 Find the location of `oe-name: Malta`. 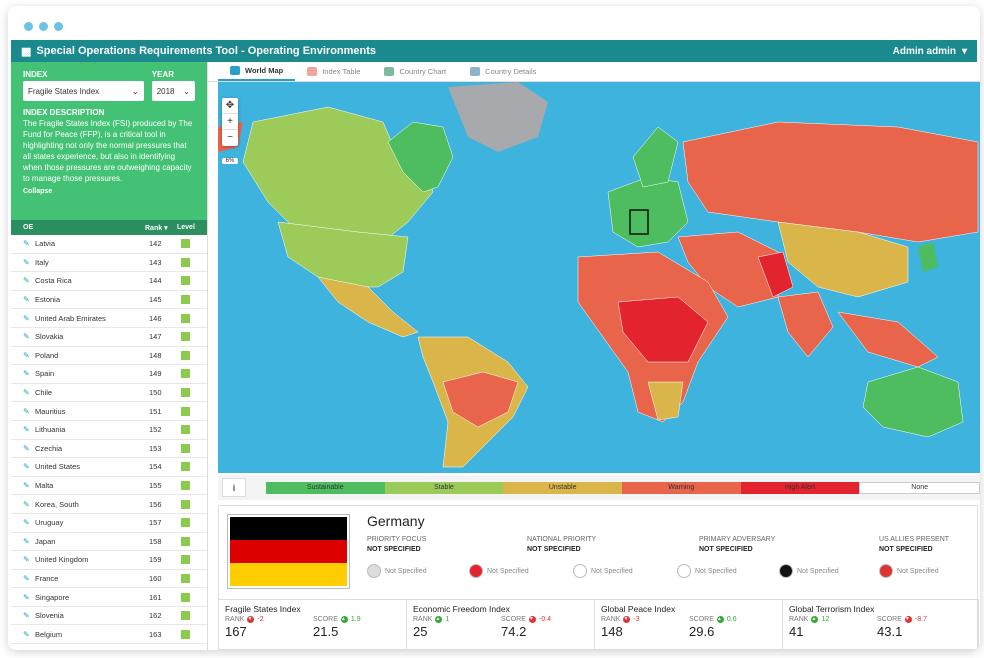

oe-name: Malta is located at coordinates (44, 486).